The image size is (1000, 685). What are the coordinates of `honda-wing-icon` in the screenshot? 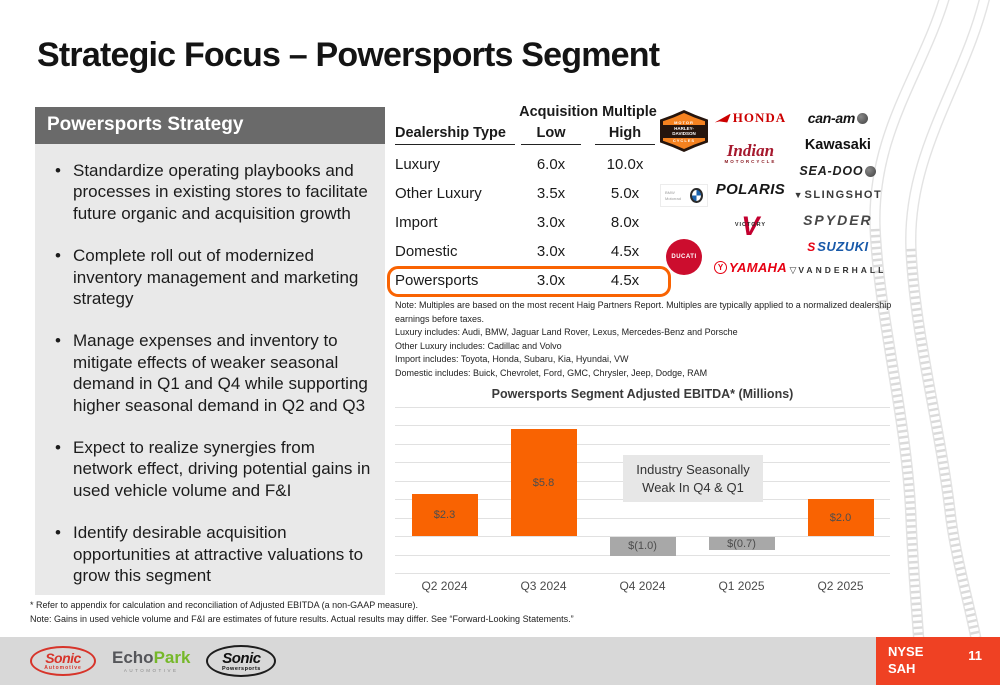 It's located at (722, 118).